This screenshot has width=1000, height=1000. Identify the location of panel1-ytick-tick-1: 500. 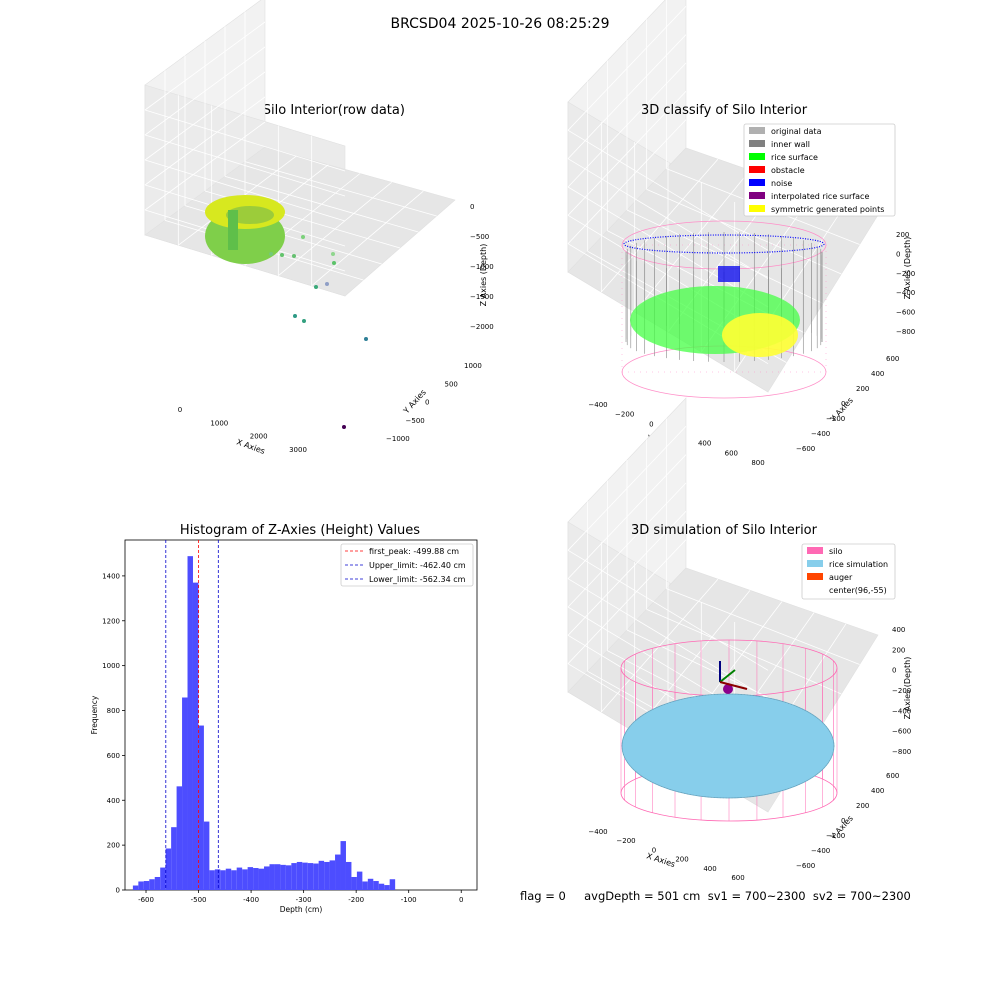
(451, 384).